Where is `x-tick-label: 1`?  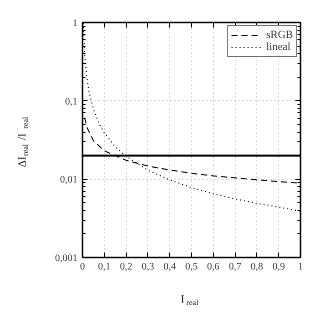
x-tick-label: 1 is located at coordinates (300, 267).